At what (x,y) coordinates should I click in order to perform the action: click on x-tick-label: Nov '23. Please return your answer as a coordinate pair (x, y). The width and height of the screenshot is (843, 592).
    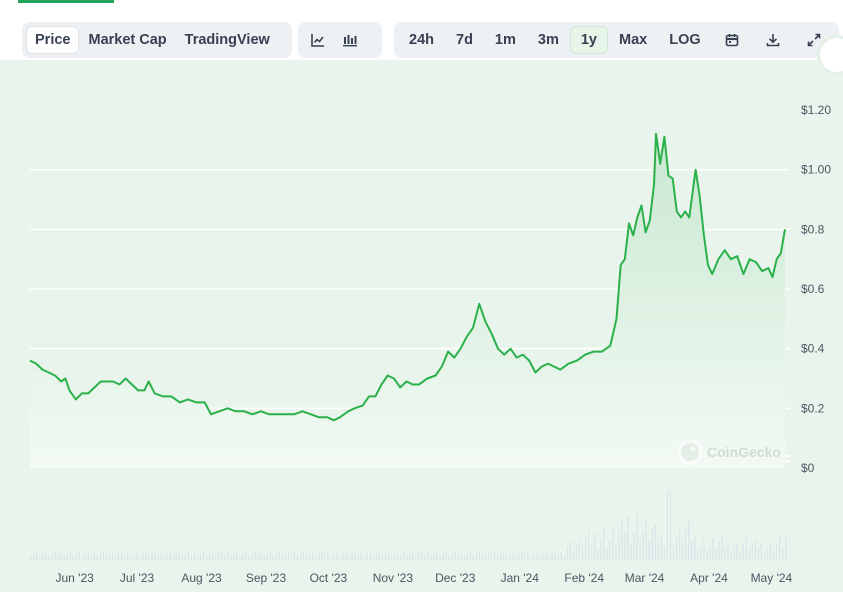
    Looking at the image, I should click on (393, 578).